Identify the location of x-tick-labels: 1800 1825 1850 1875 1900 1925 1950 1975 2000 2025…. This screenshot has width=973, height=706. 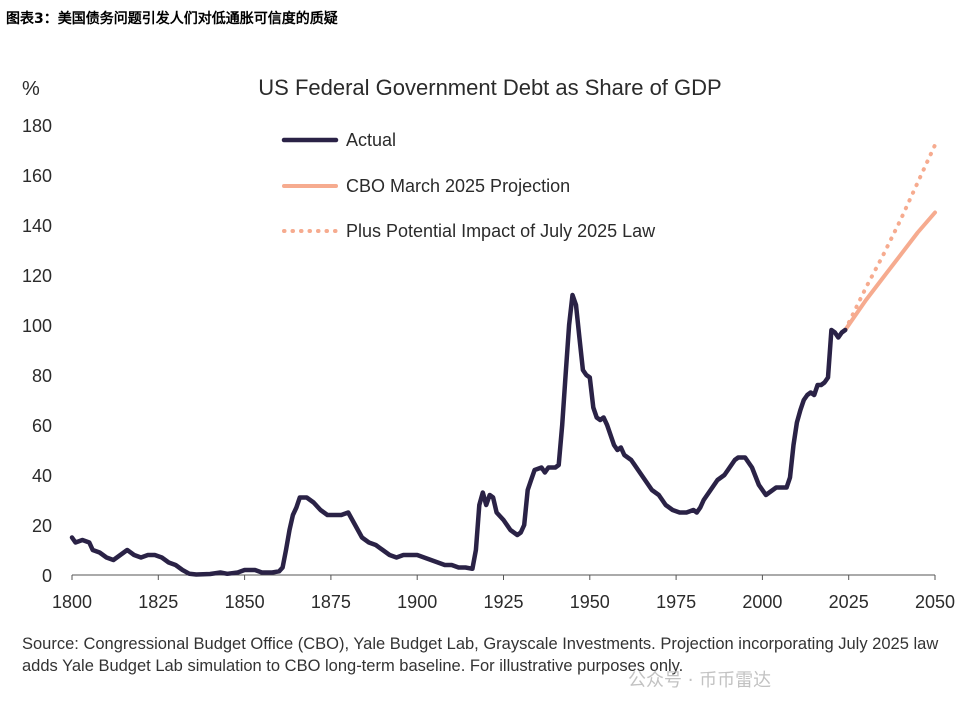
(503, 593).